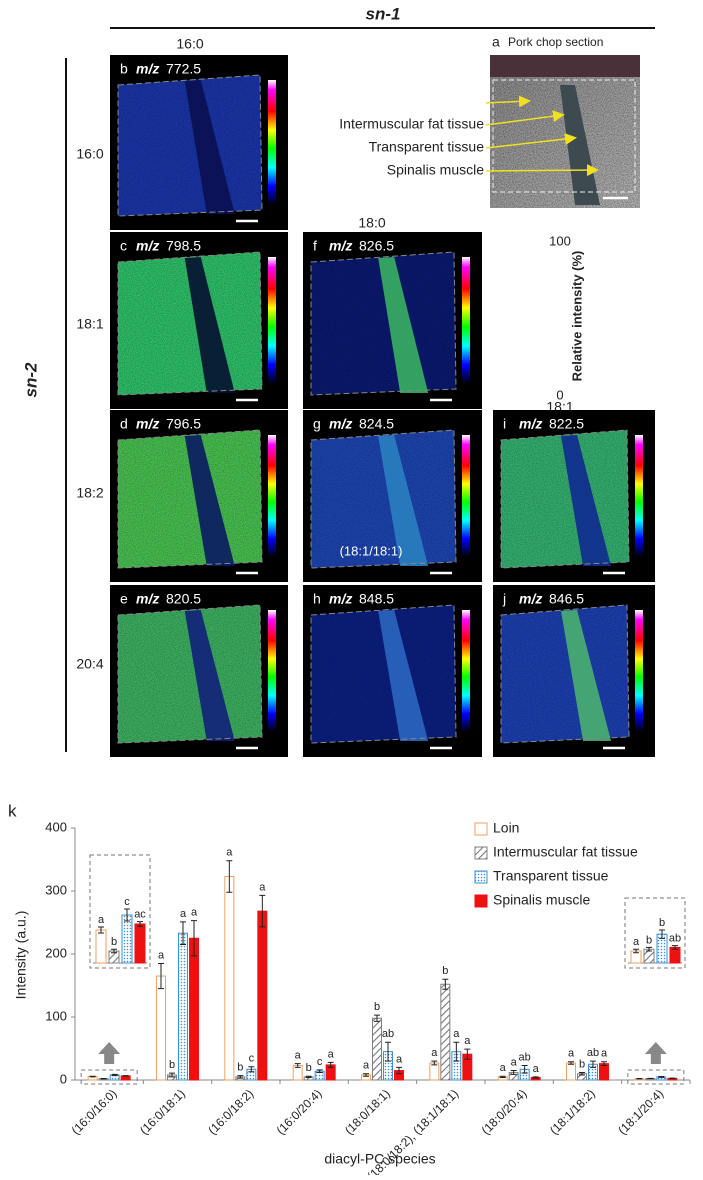  What do you see at coordinates (383, 13) in the screenshot?
I see `sn1-label: sn-1` at bounding box center [383, 13].